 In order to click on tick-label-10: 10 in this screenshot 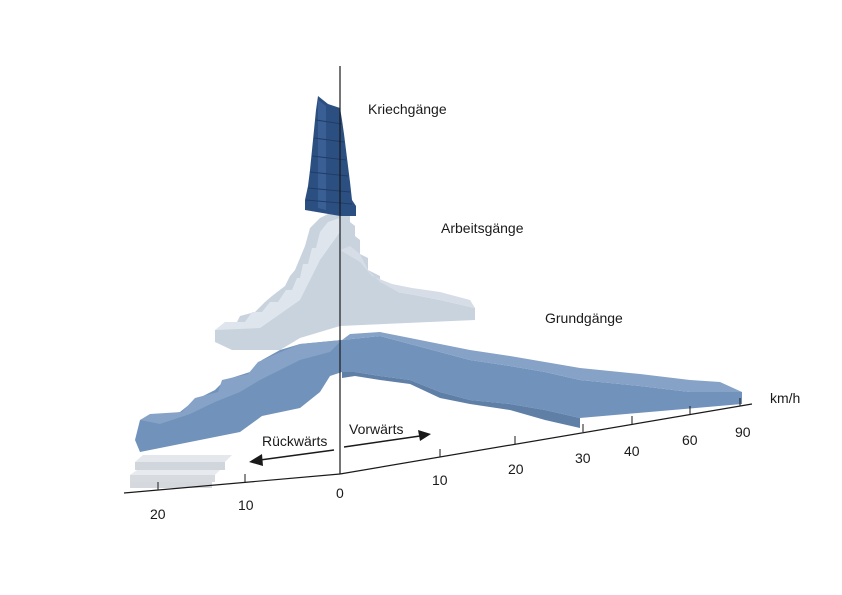, I will do `click(440, 480)`.